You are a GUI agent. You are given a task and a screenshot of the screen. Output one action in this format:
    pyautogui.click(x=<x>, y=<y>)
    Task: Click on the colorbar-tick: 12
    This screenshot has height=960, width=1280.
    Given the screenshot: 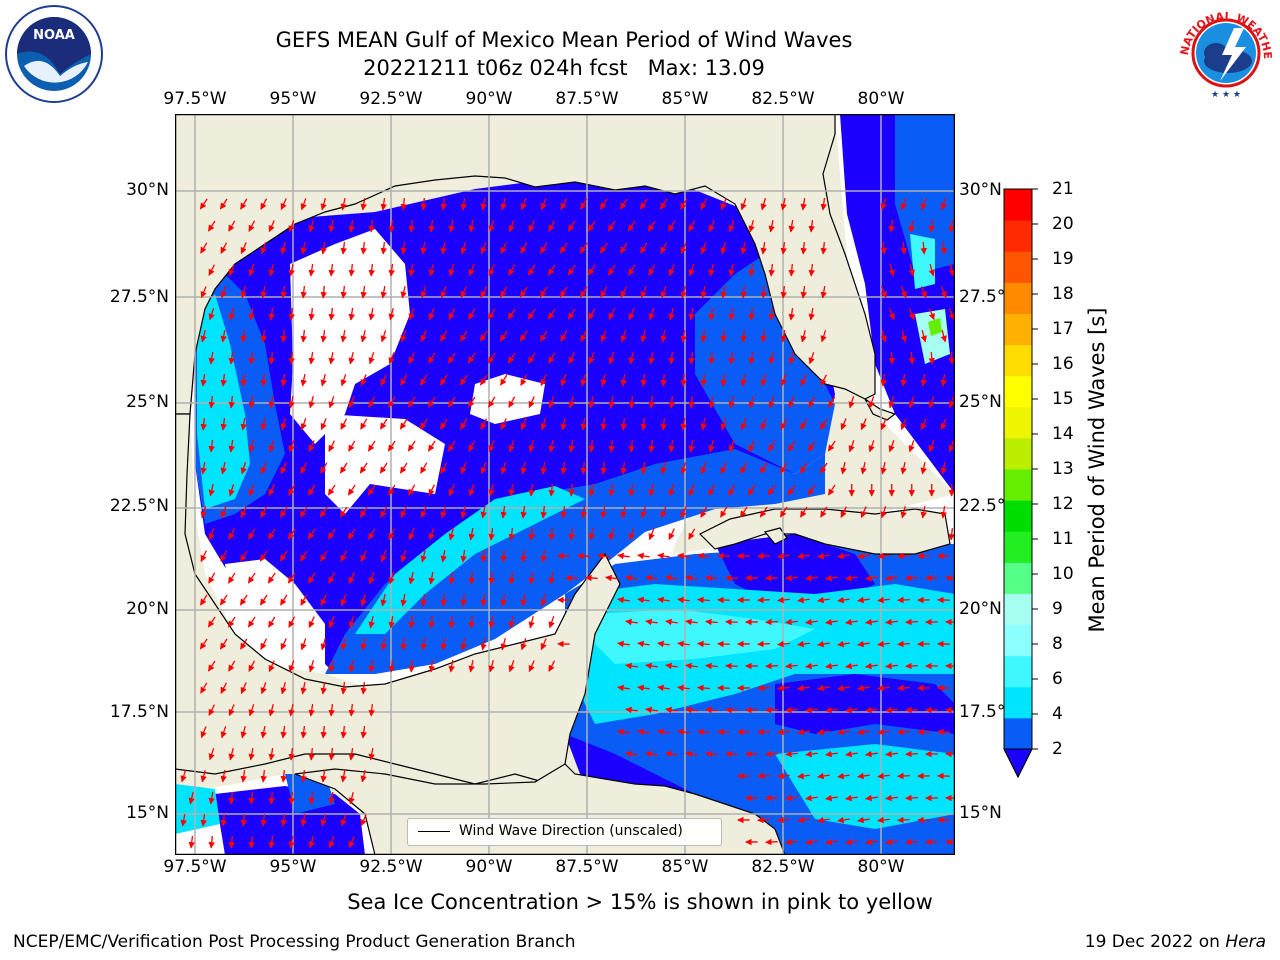 What is the action you would take?
    pyautogui.click(x=1063, y=504)
    